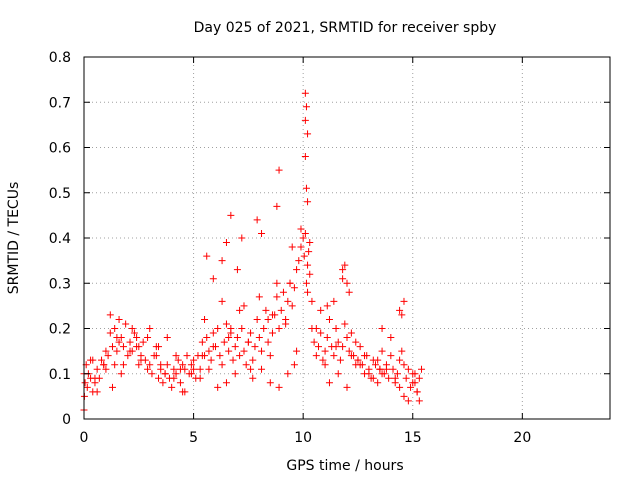 The width and height of the screenshot is (640, 480). Describe the element at coordinates (60, 284) in the screenshot. I see `y-tick-label: 0.3` at that location.